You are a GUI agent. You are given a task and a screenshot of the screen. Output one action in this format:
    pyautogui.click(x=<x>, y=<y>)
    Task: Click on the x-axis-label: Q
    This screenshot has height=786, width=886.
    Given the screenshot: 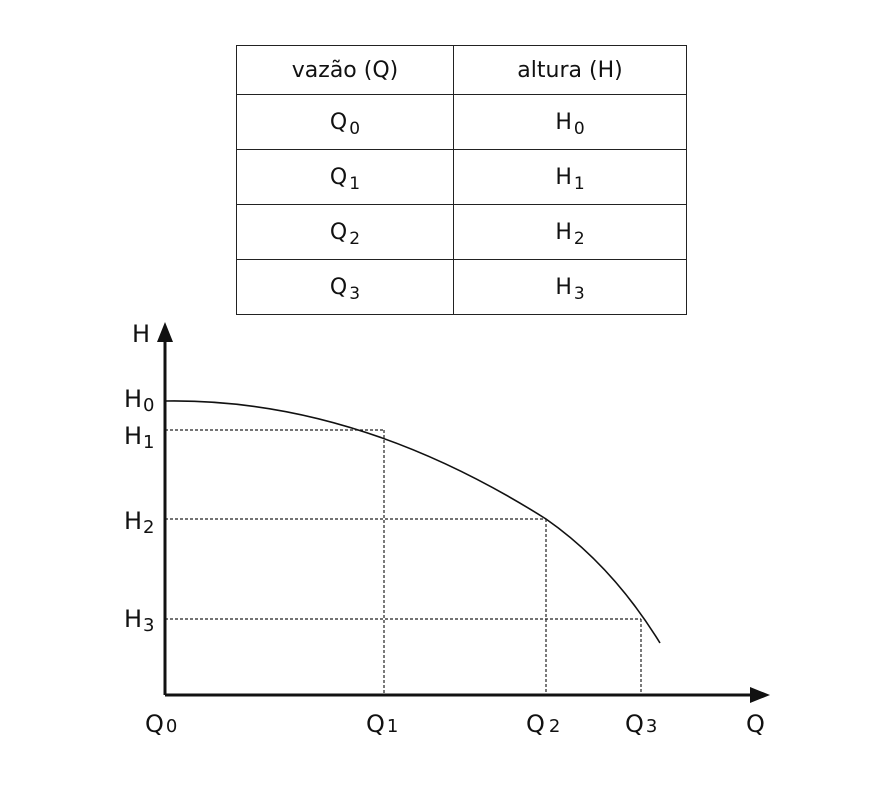 What is the action you would take?
    pyautogui.click(x=755, y=724)
    